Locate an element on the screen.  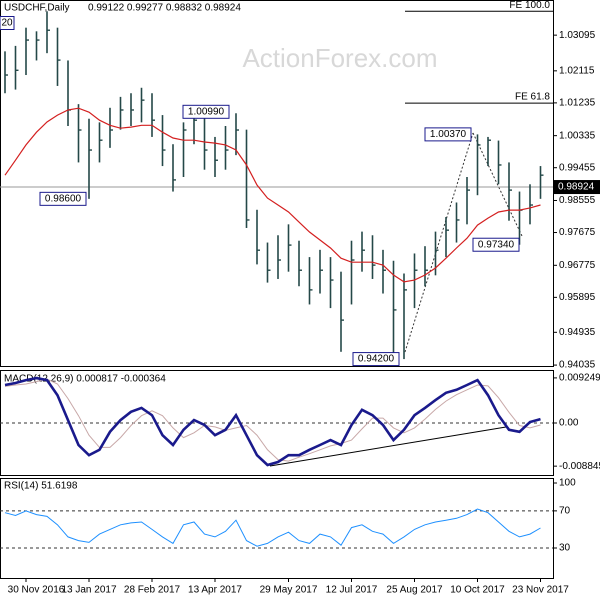
annotation-label: 1.00990 is located at coordinates (206, 111).